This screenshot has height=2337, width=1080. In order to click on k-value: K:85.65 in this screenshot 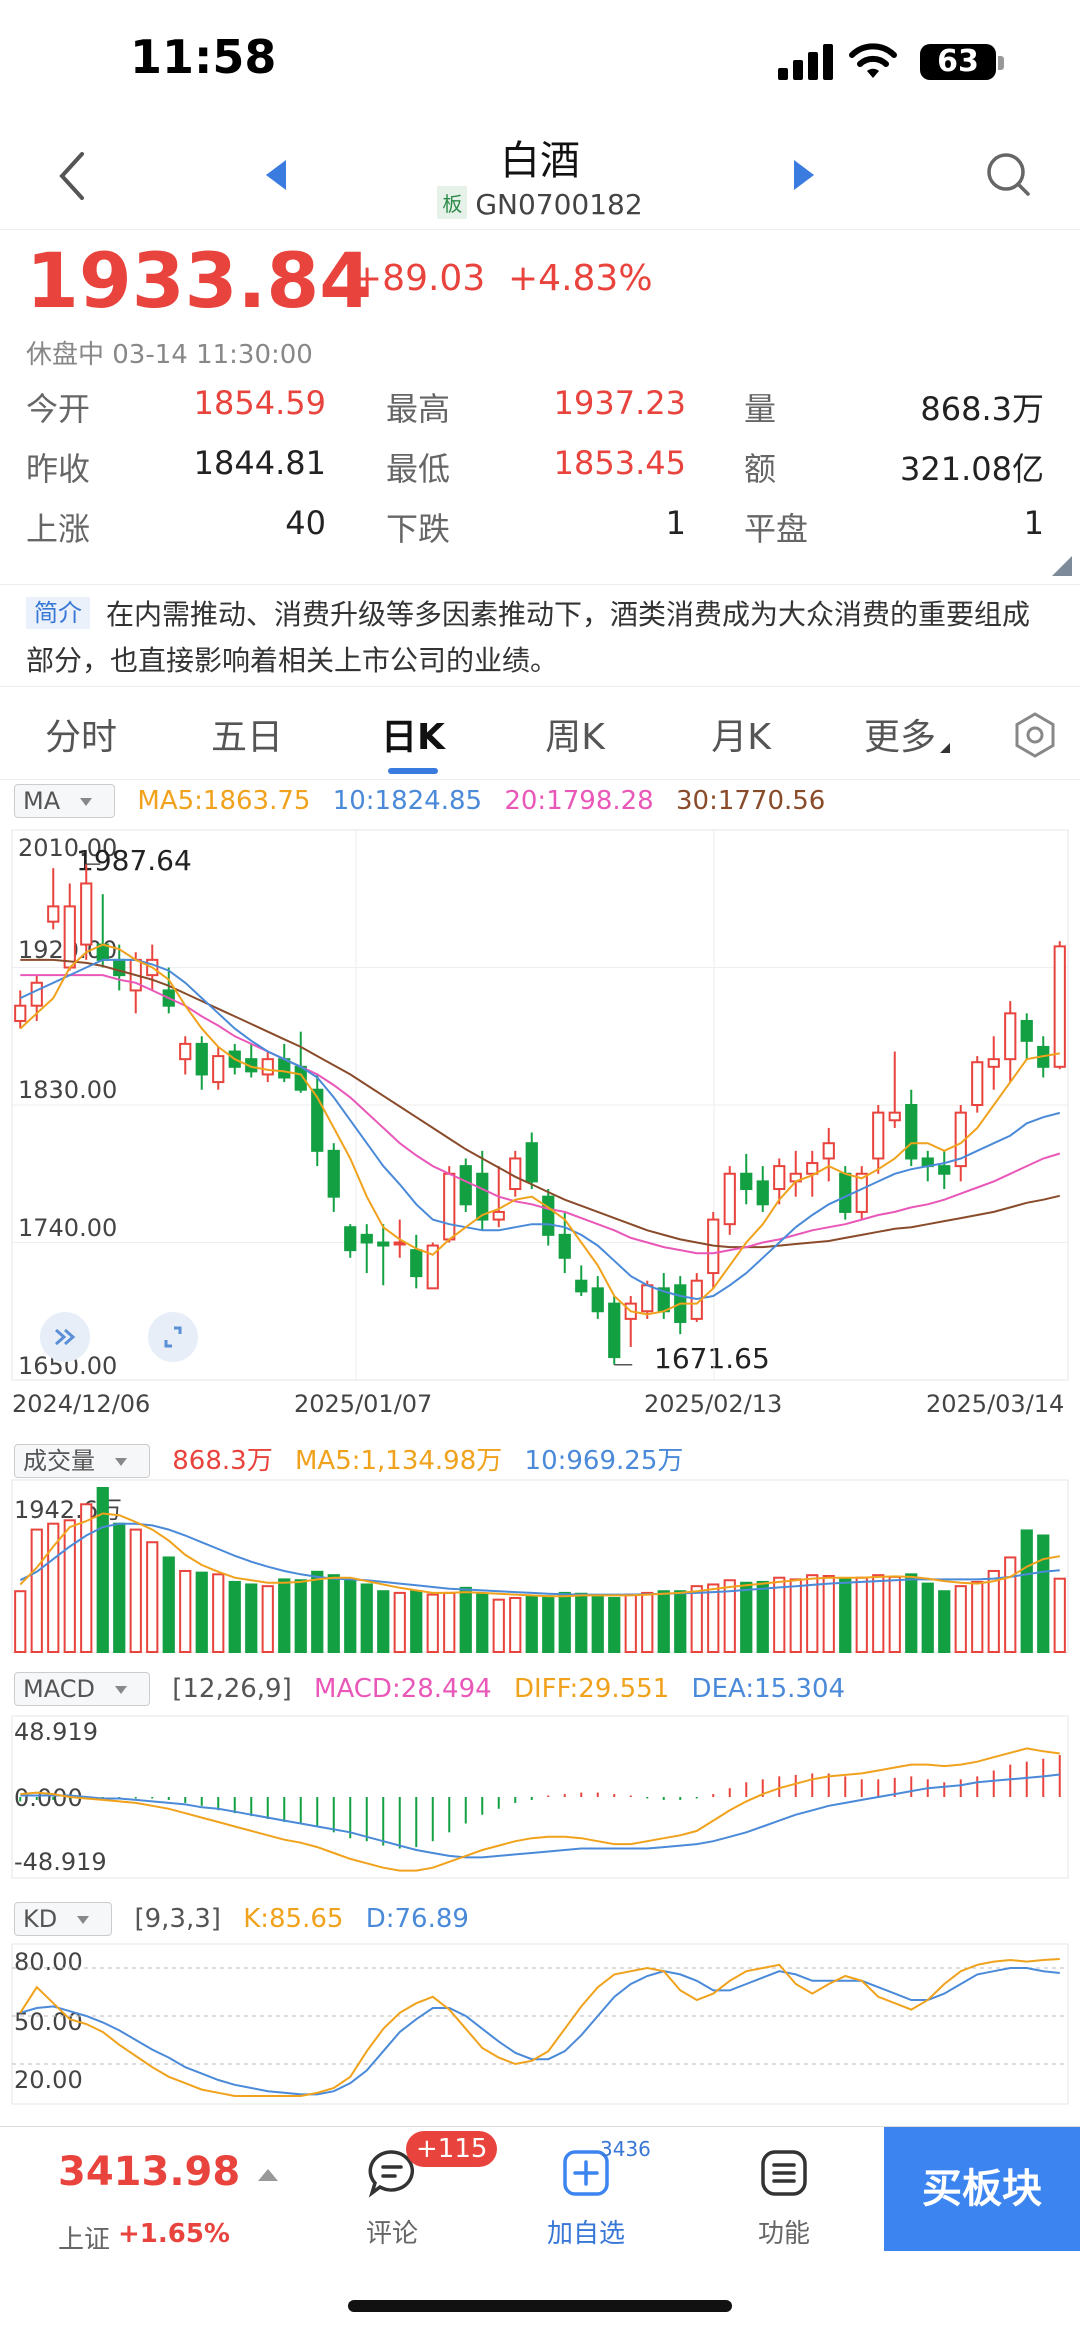, I will do `click(293, 1919)`.